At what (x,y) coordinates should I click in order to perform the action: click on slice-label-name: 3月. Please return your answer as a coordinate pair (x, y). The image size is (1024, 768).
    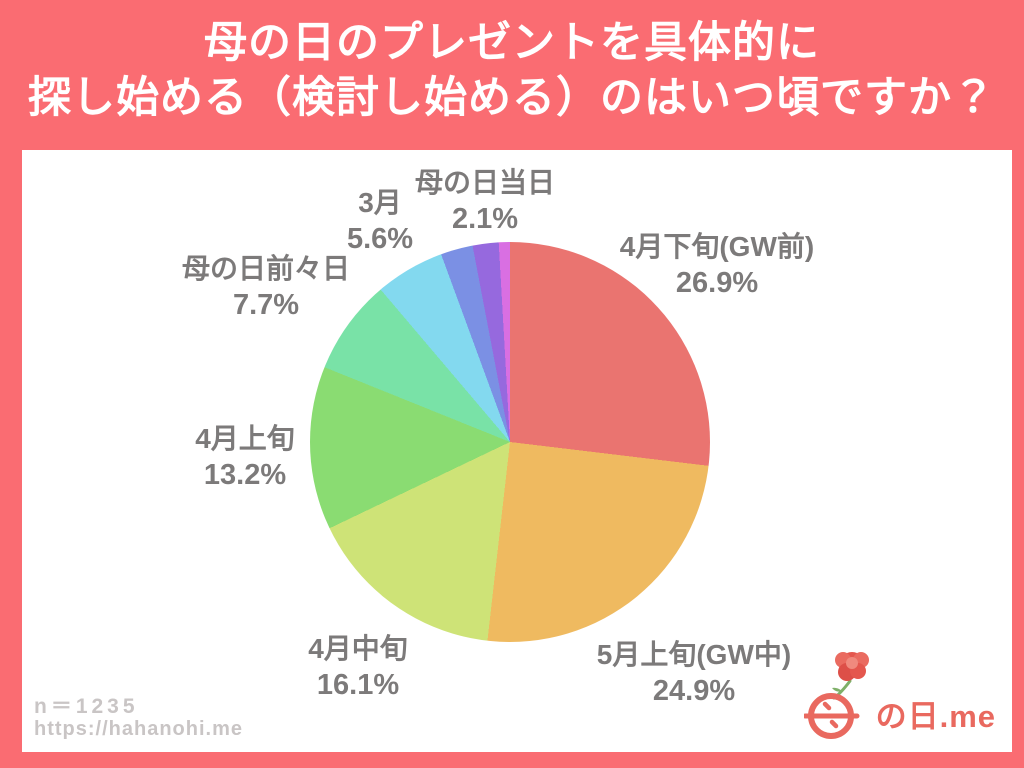
    Looking at the image, I should click on (380, 202).